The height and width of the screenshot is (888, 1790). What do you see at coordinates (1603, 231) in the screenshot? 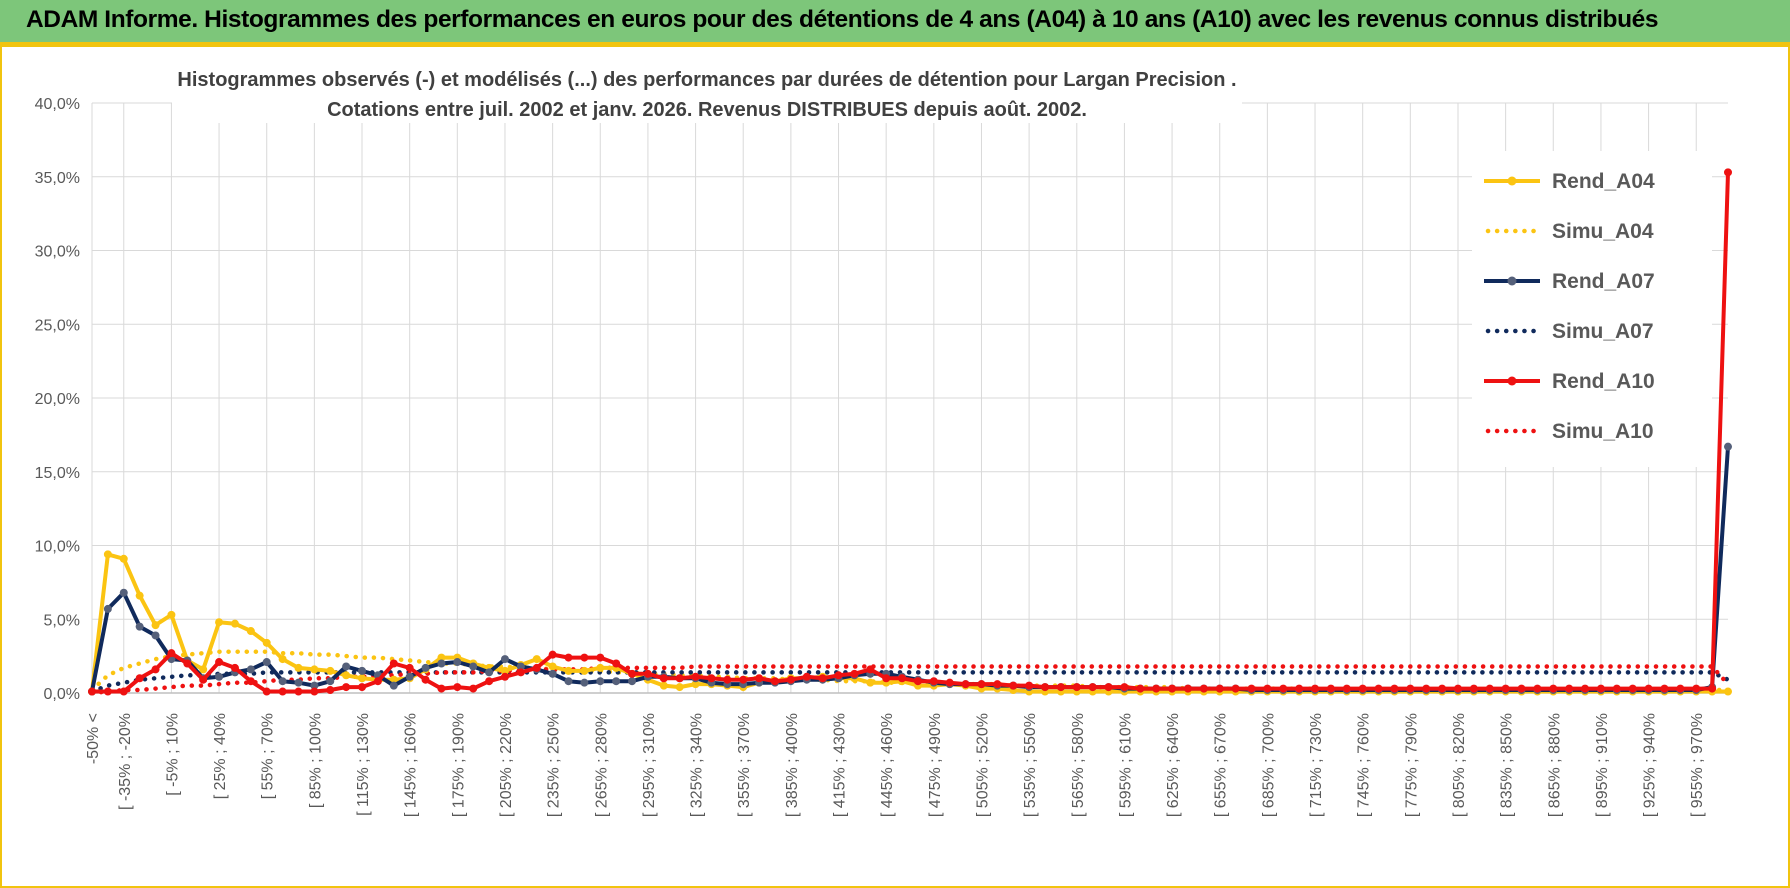
I see `legend-label: Simu_A04` at bounding box center [1603, 231].